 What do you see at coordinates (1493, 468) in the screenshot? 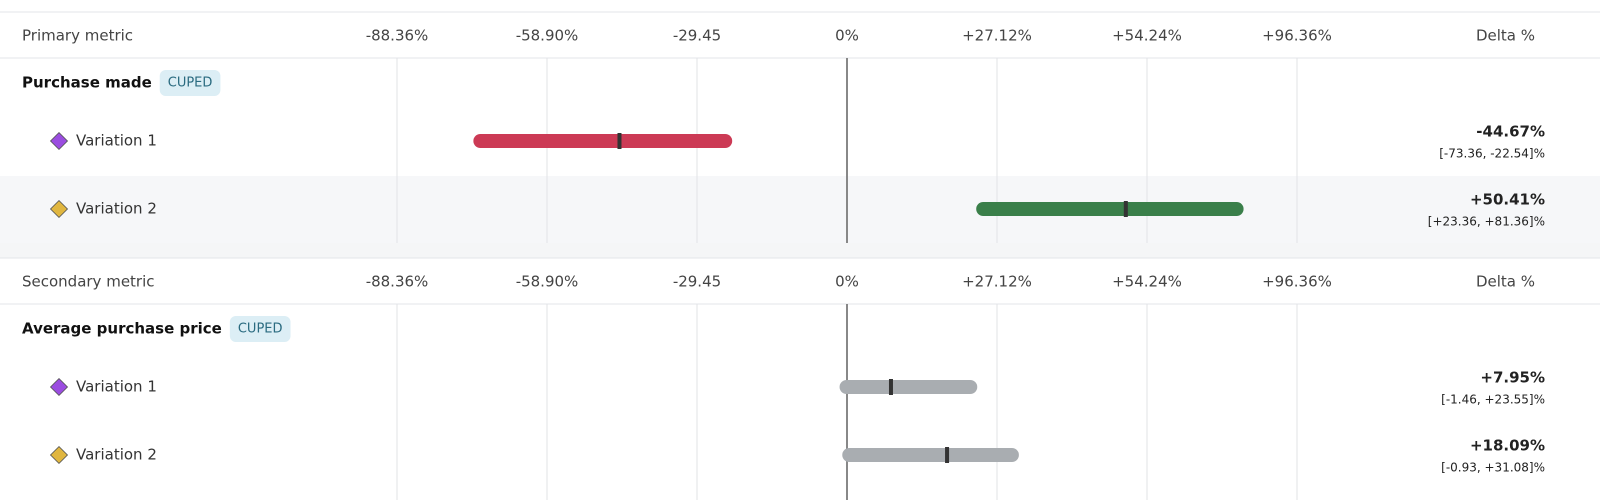
I see `confidence-interval: [-0.93, +31.08]%` at bounding box center [1493, 468].